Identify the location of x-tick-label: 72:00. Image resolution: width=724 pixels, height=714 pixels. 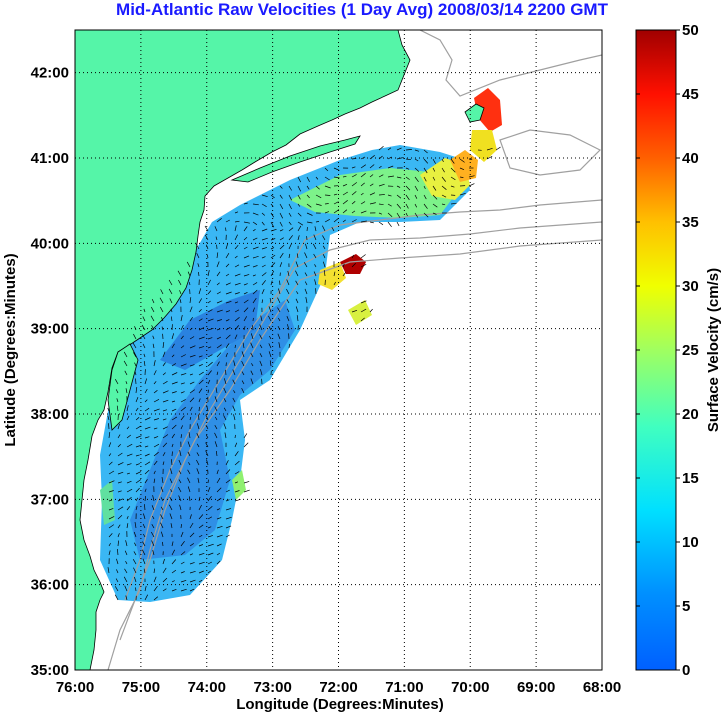
(338, 687).